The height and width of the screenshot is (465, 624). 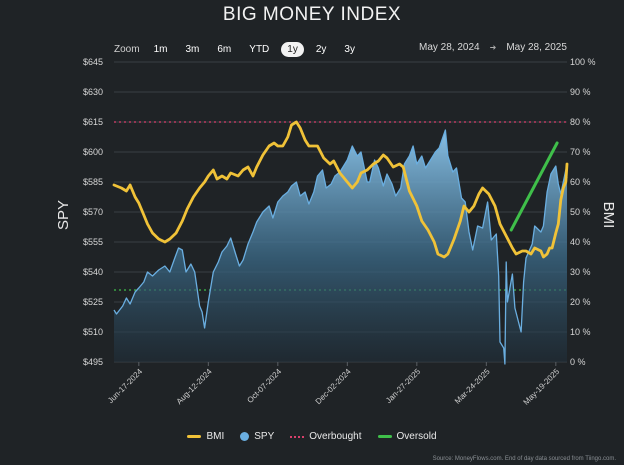 What do you see at coordinates (472, 386) in the screenshot?
I see `x-tick-label: Mar-24-2025` at bounding box center [472, 386].